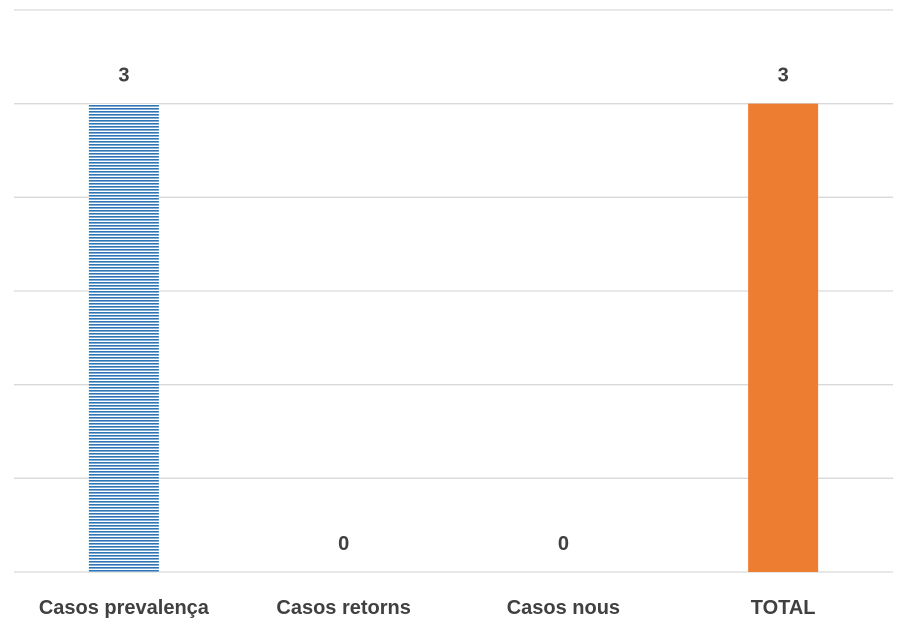 The image size is (907, 624). What do you see at coordinates (124, 608) in the screenshot?
I see `x-tick-label: Casos prevalença` at bounding box center [124, 608].